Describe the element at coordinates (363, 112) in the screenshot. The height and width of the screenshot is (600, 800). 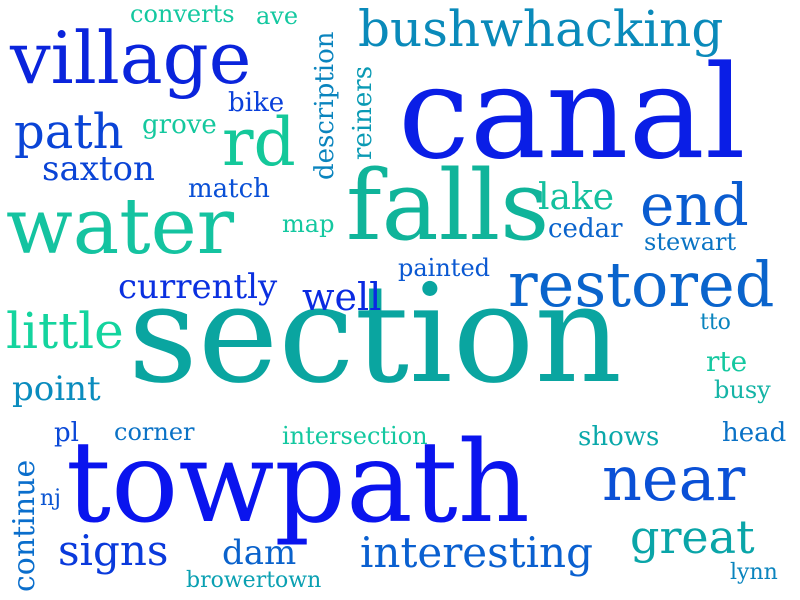
I see `word-reiners: reiners` at that location.